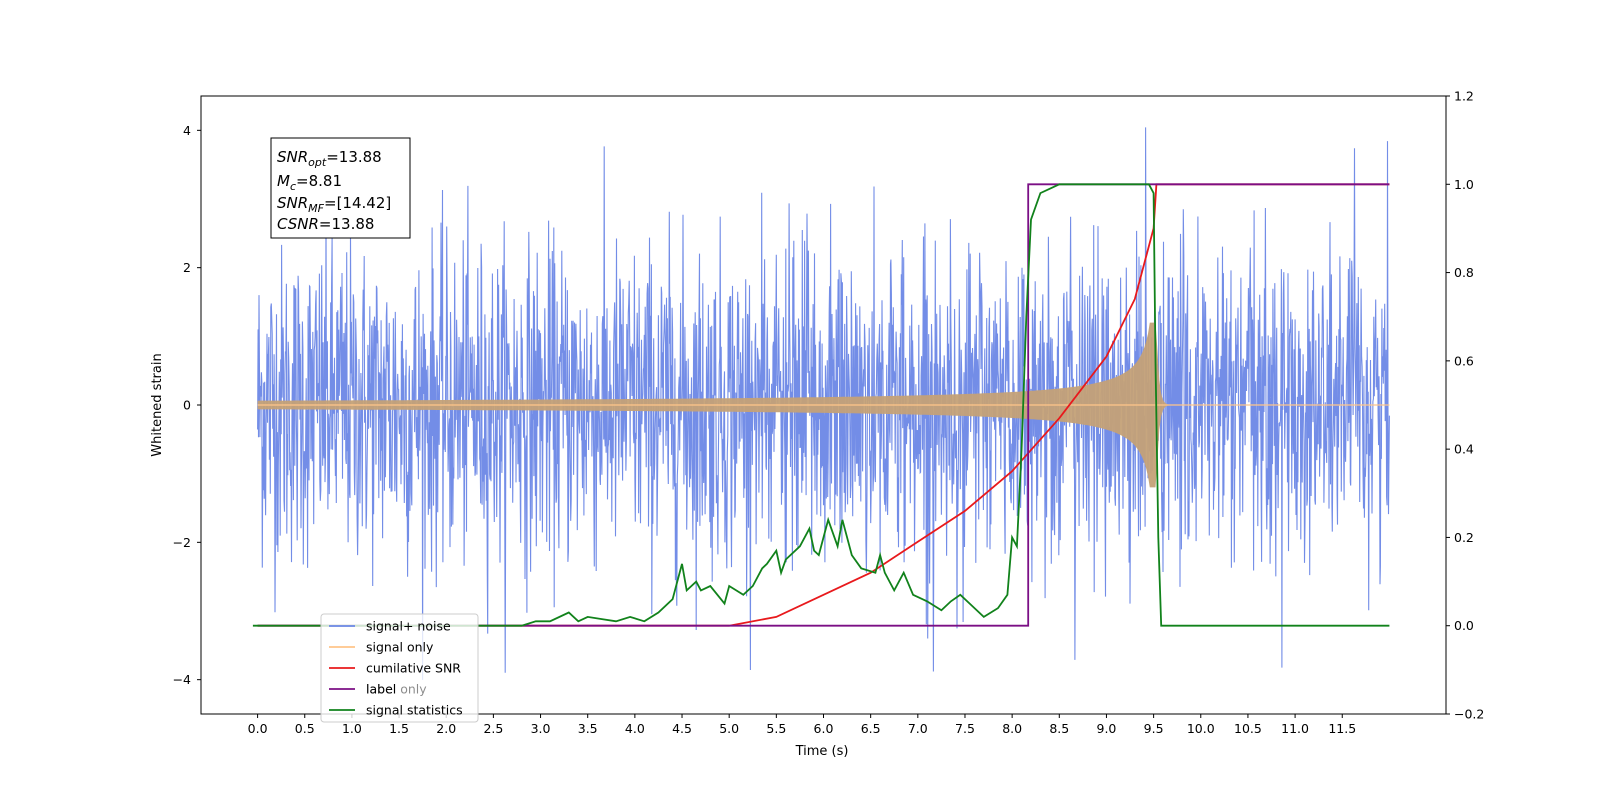 This screenshot has width=1600, height=800. What do you see at coordinates (1012, 728) in the screenshot?
I see `x-tick-label: 8.0` at bounding box center [1012, 728].